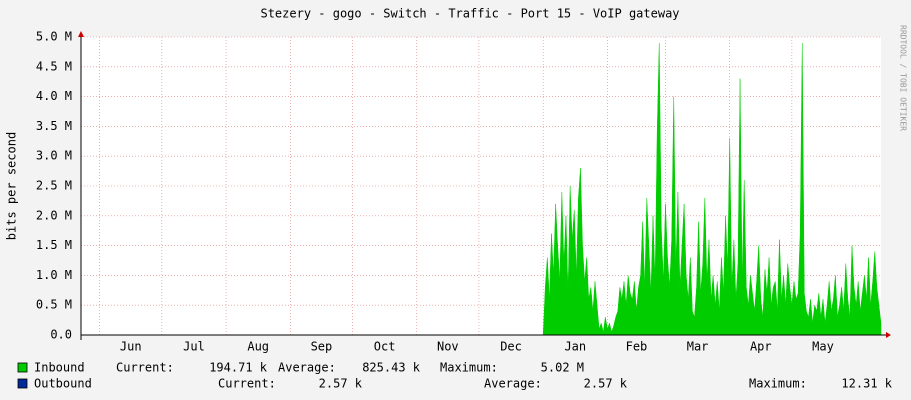 The width and height of the screenshot is (911, 400). Describe the element at coordinates (12, 186) in the screenshot. I see `y-axis-label: bits per second` at that location.